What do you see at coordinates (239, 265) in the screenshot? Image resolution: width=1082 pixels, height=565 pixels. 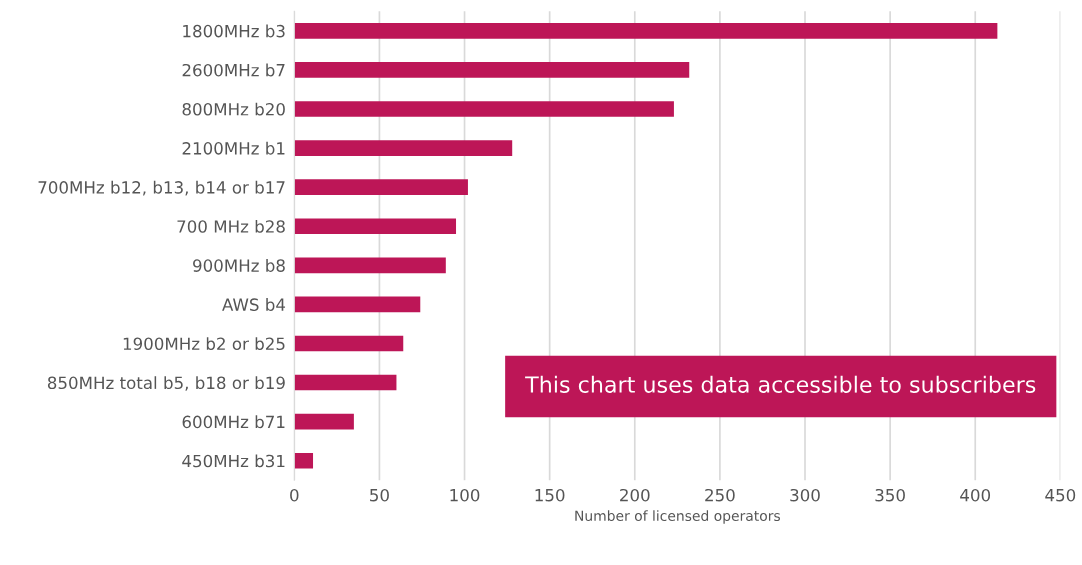 I see `y-tick-label: 900MHz b8` at bounding box center [239, 265].